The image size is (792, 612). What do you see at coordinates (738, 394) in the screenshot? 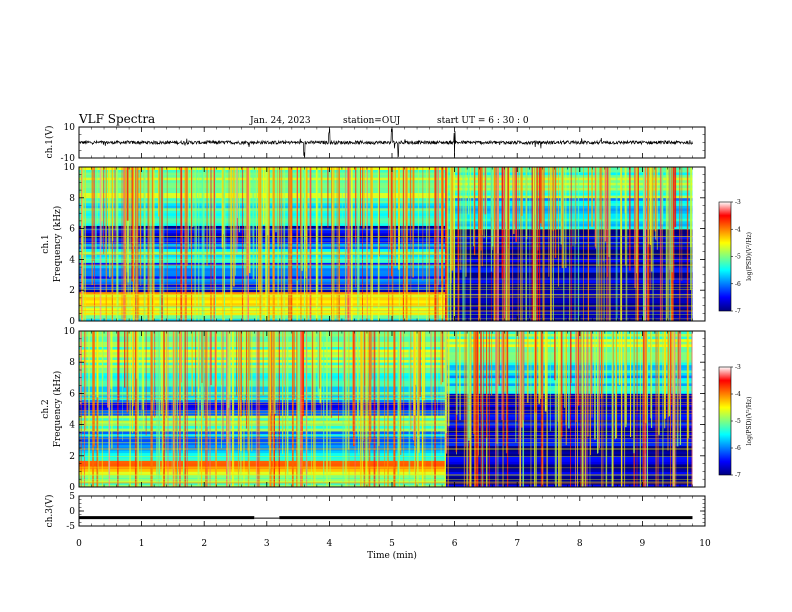
I see `colorbar-tick-label: -4` at bounding box center [738, 394].